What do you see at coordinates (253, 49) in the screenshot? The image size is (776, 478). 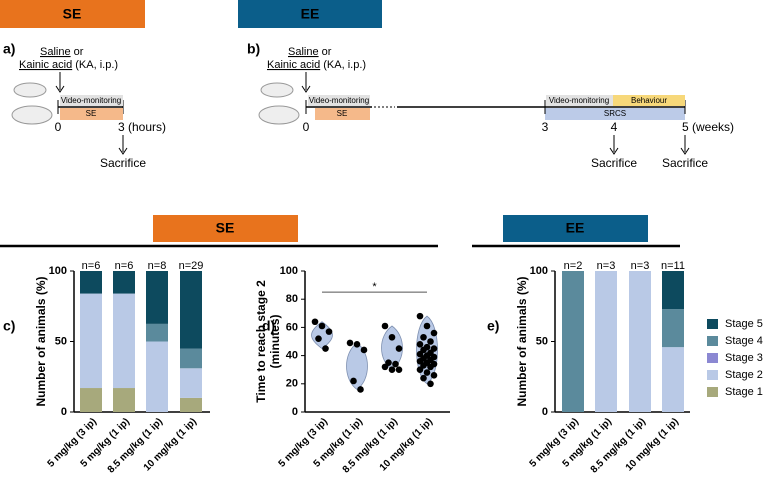 I see `panel-label: b)` at bounding box center [253, 49].